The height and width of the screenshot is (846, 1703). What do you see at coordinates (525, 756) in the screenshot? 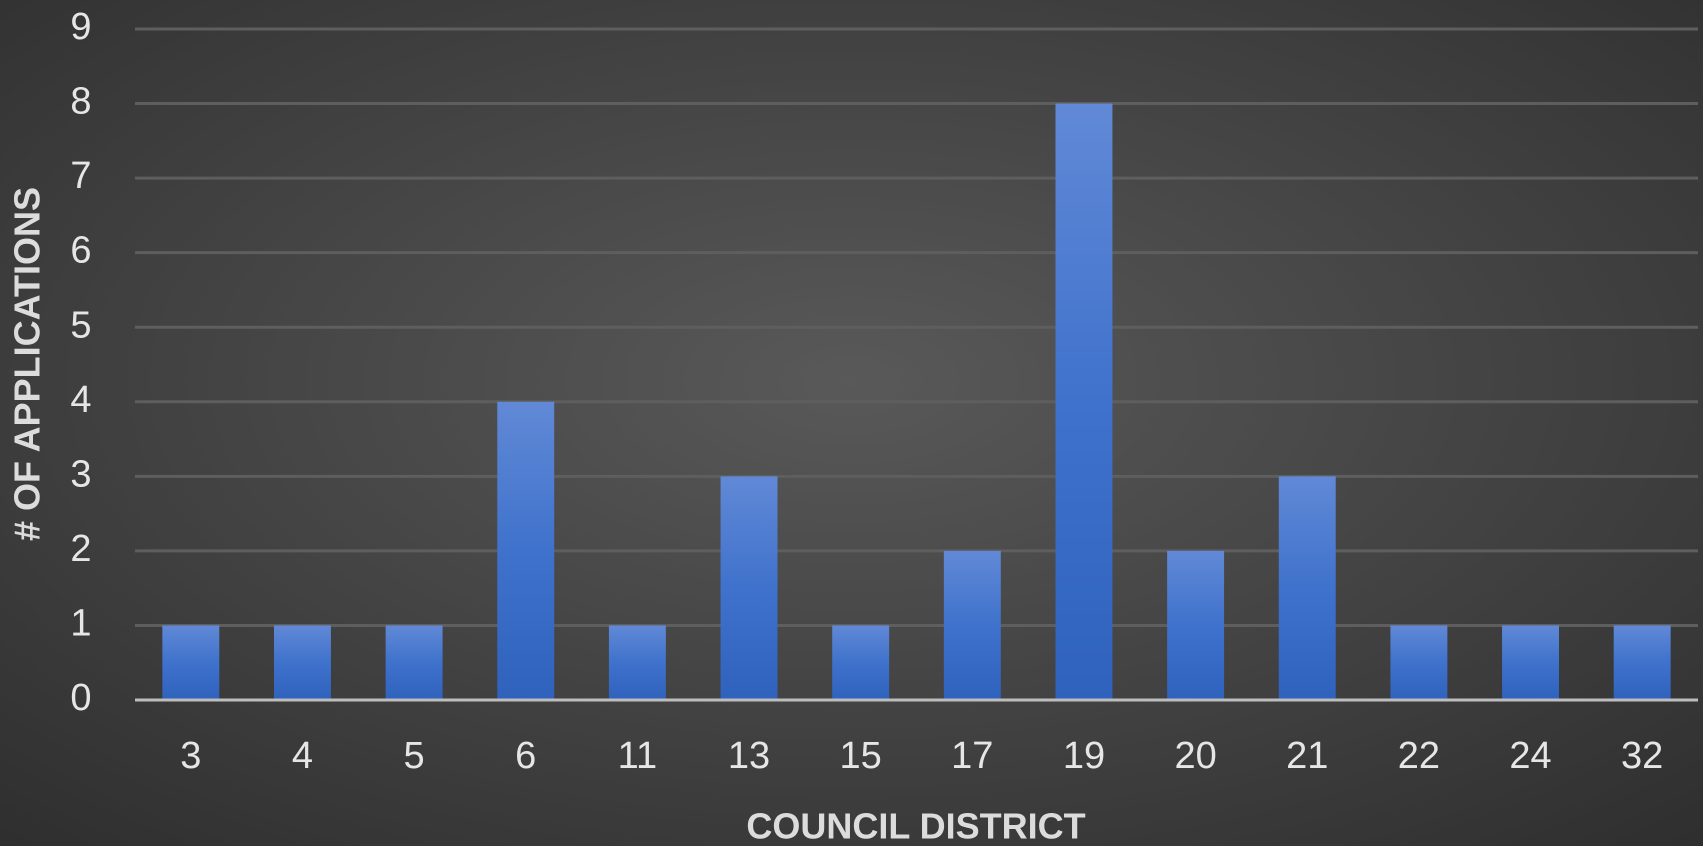
I see `x-tick-label: 6` at bounding box center [525, 756].